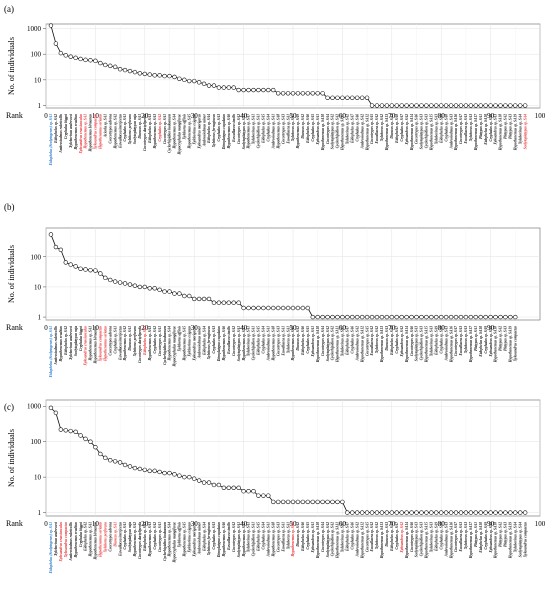 Image resolution: width=550 pixels, height=608 pixels. Describe the element at coordinates (343, 328) in the screenshot. I see `x-tick-label: 60` at that location.